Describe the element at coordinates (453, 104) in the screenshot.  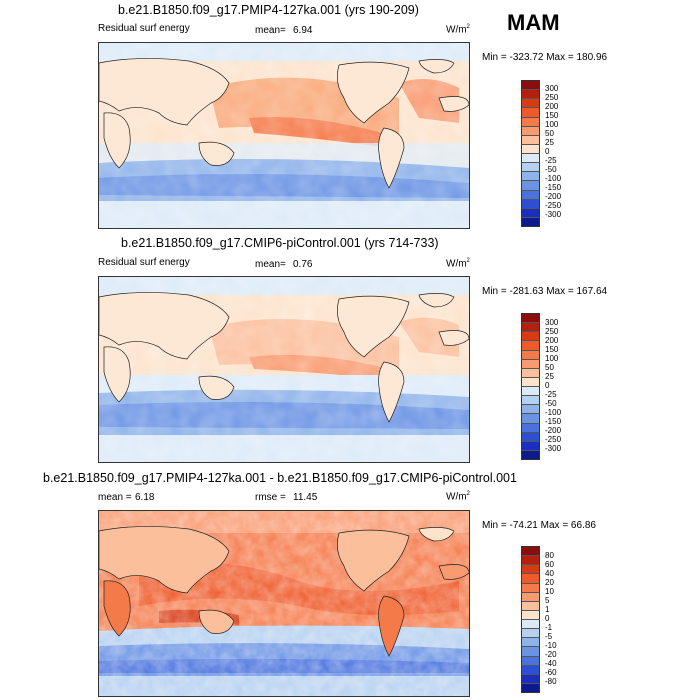
I see `panel1-land-europe` at that location.